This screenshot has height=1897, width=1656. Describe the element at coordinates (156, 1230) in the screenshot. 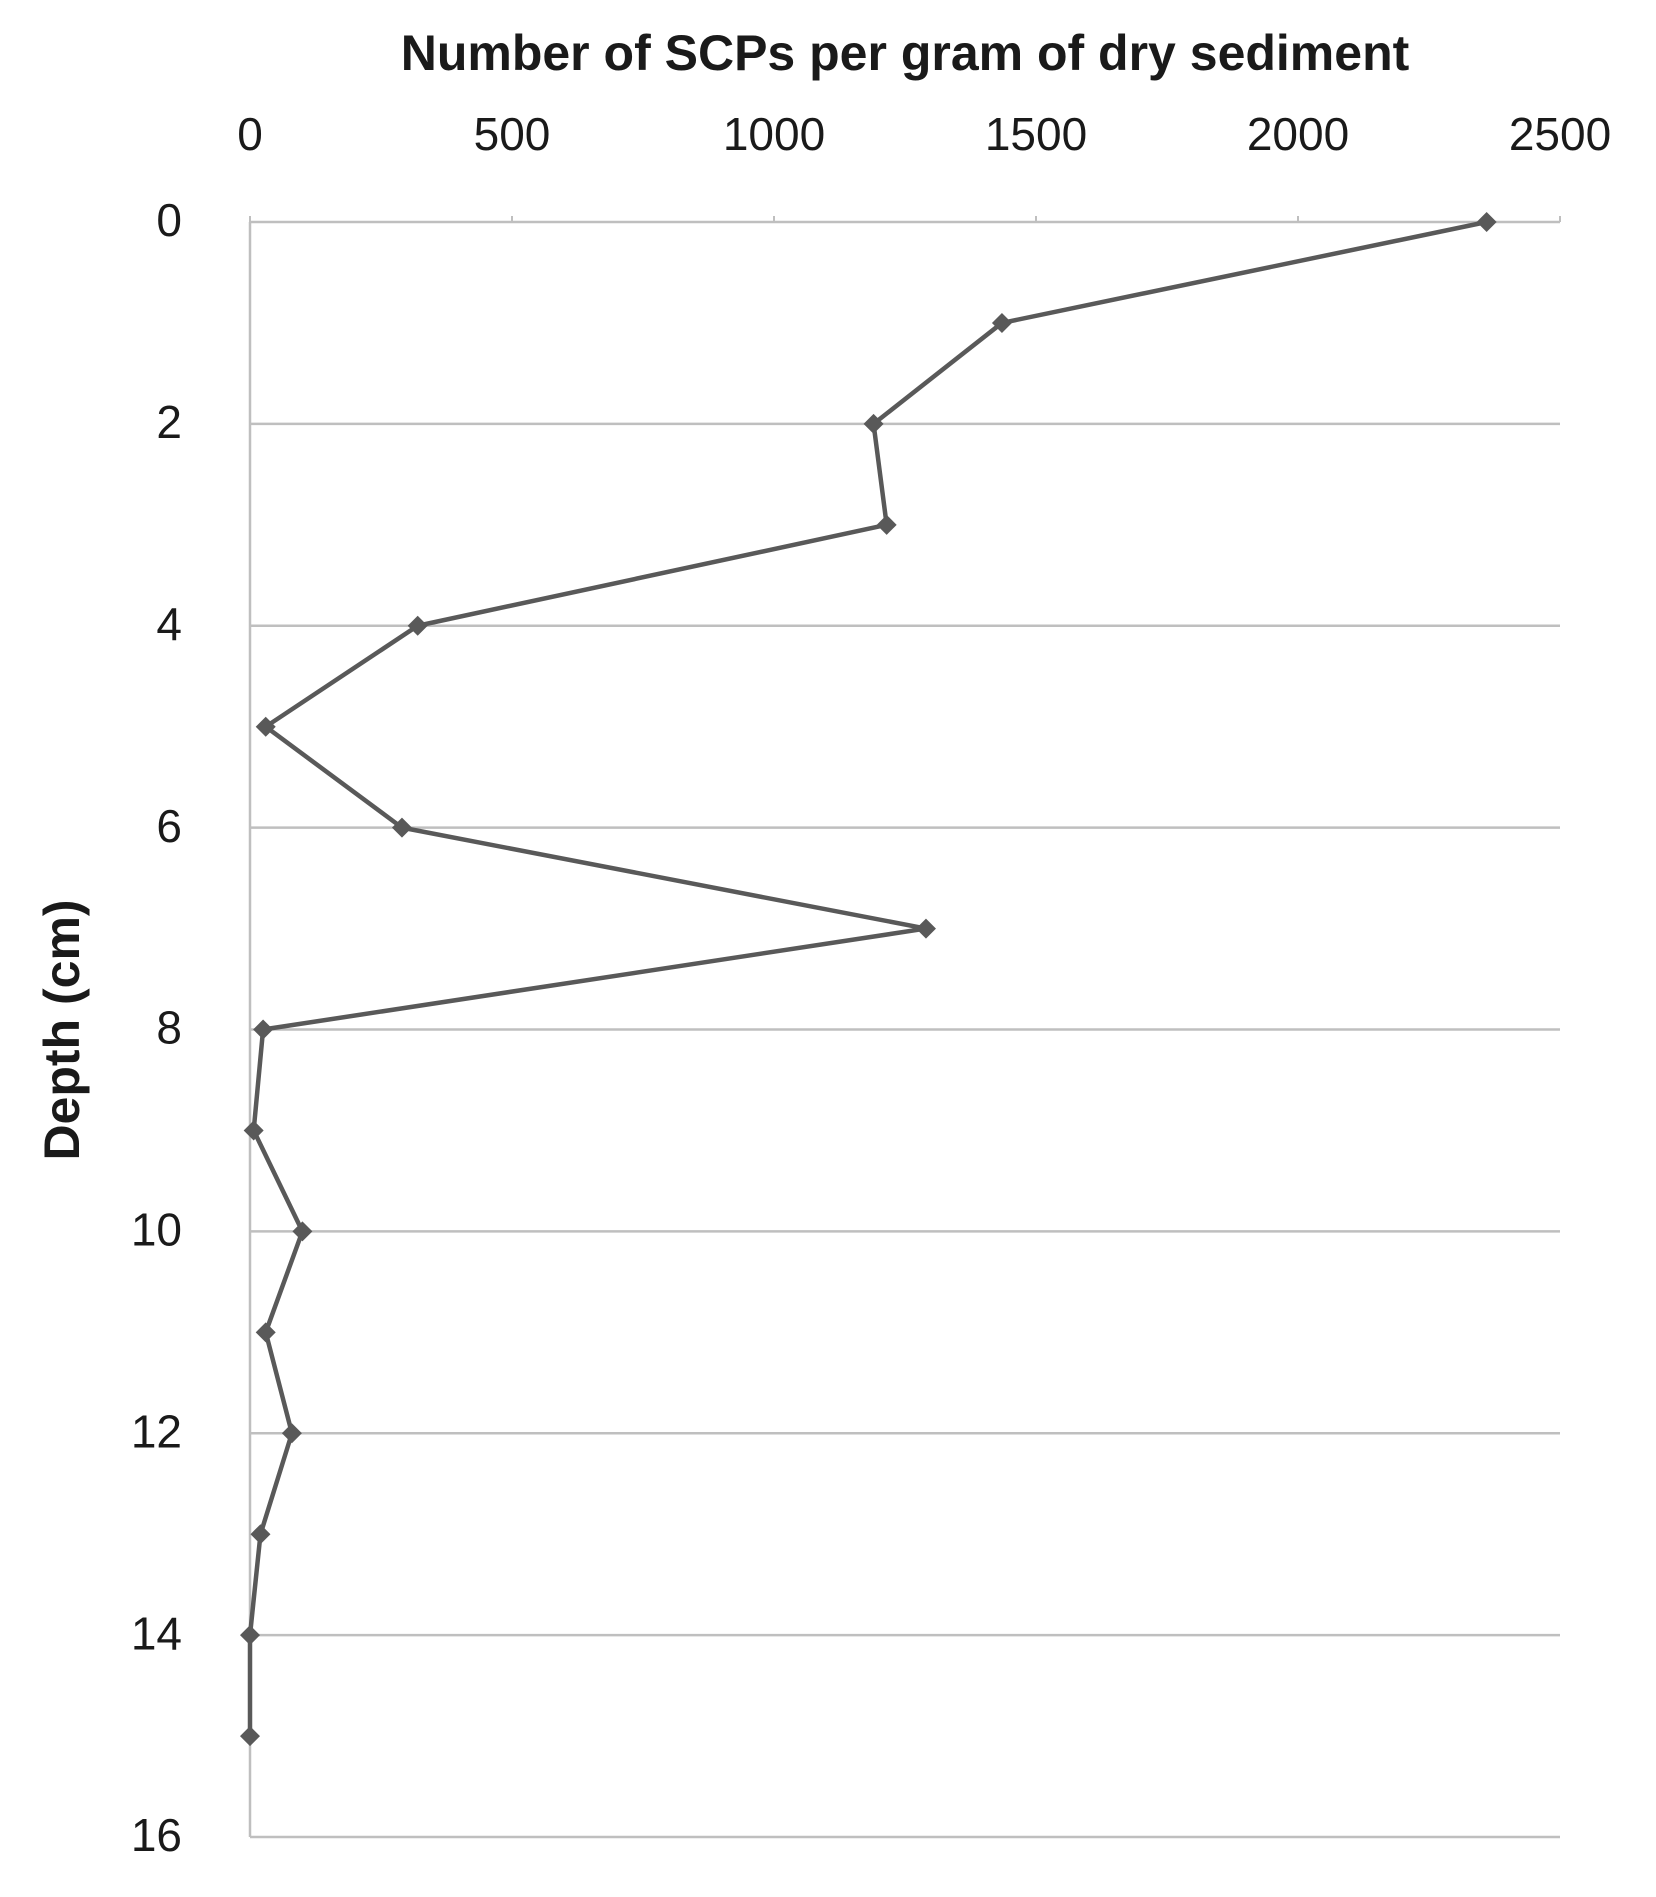

I see `y-tick-label: 10` at that location.